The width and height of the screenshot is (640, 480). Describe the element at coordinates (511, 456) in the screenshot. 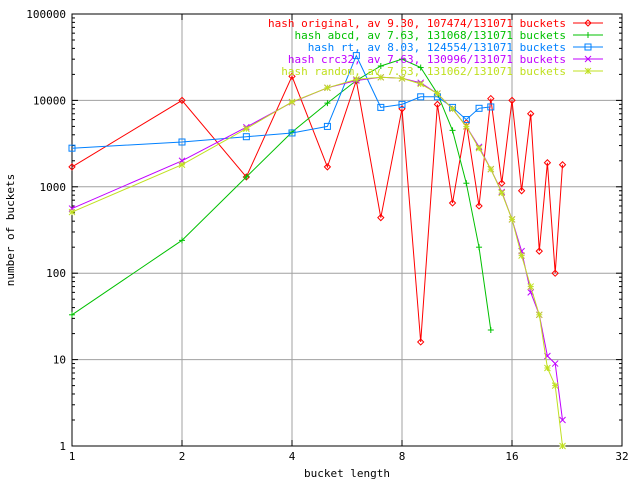

I see `x-tick-label: 16` at that location.